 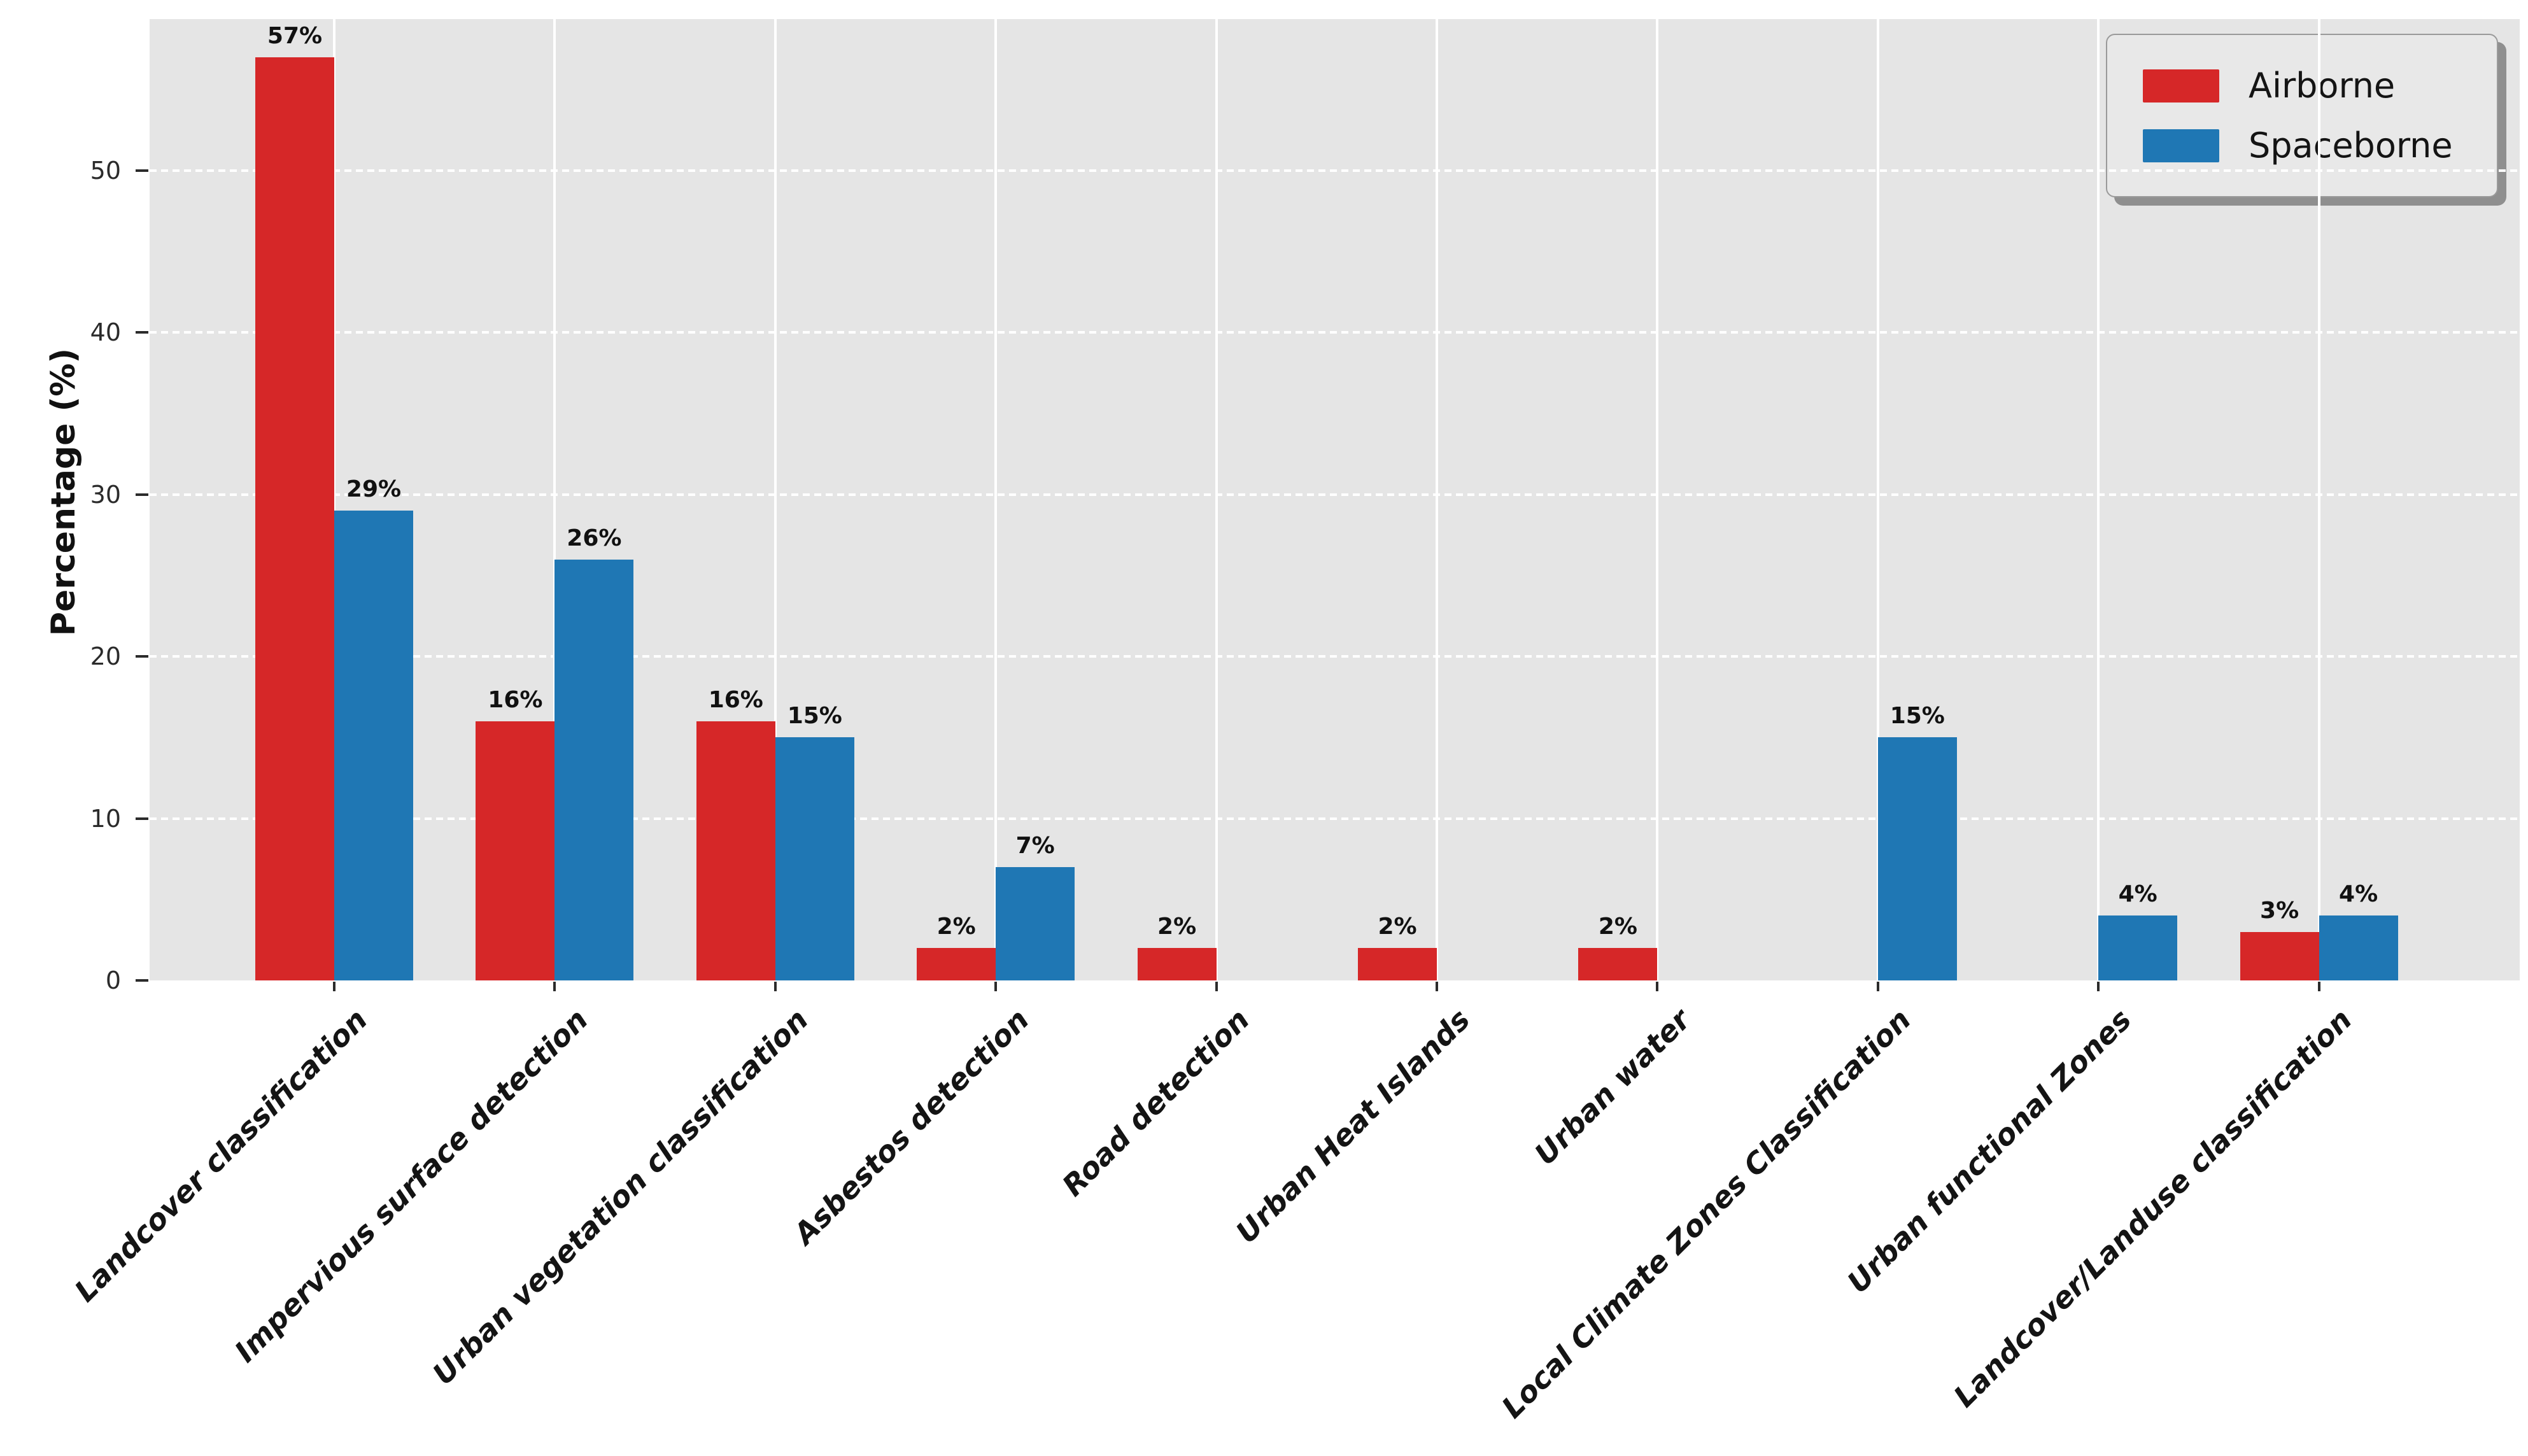 What do you see at coordinates (105, 818) in the screenshot?
I see `y-tick-label-10: 10` at bounding box center [105, 818].